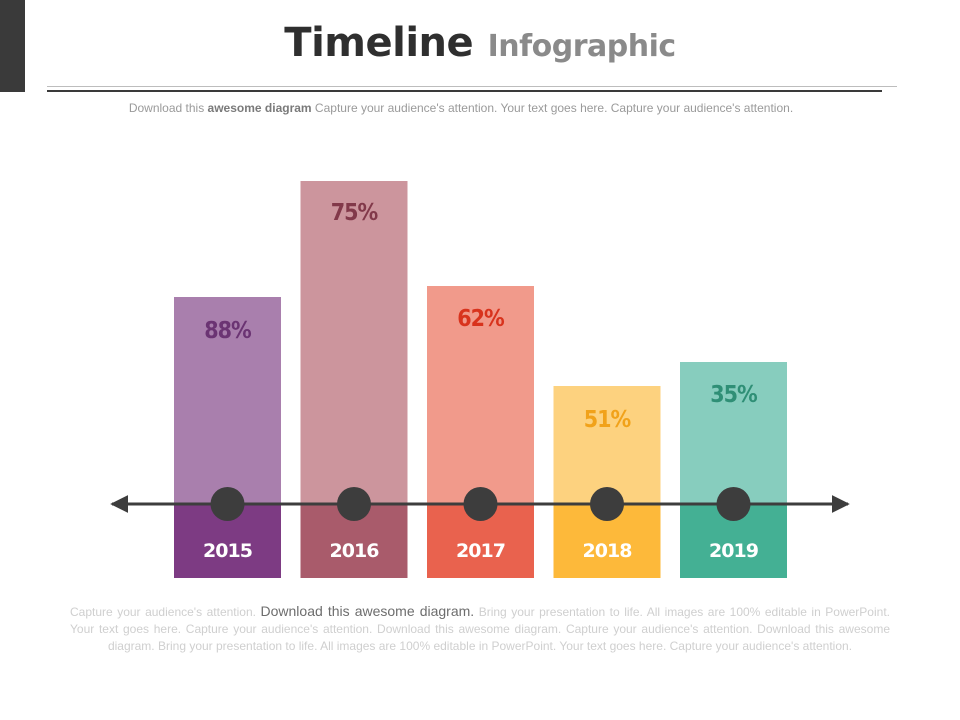 This screenshot has height=720, width=960. Describe the element at coordinates (227, 400) in the screenshot. I see `bar-2015` at that location.